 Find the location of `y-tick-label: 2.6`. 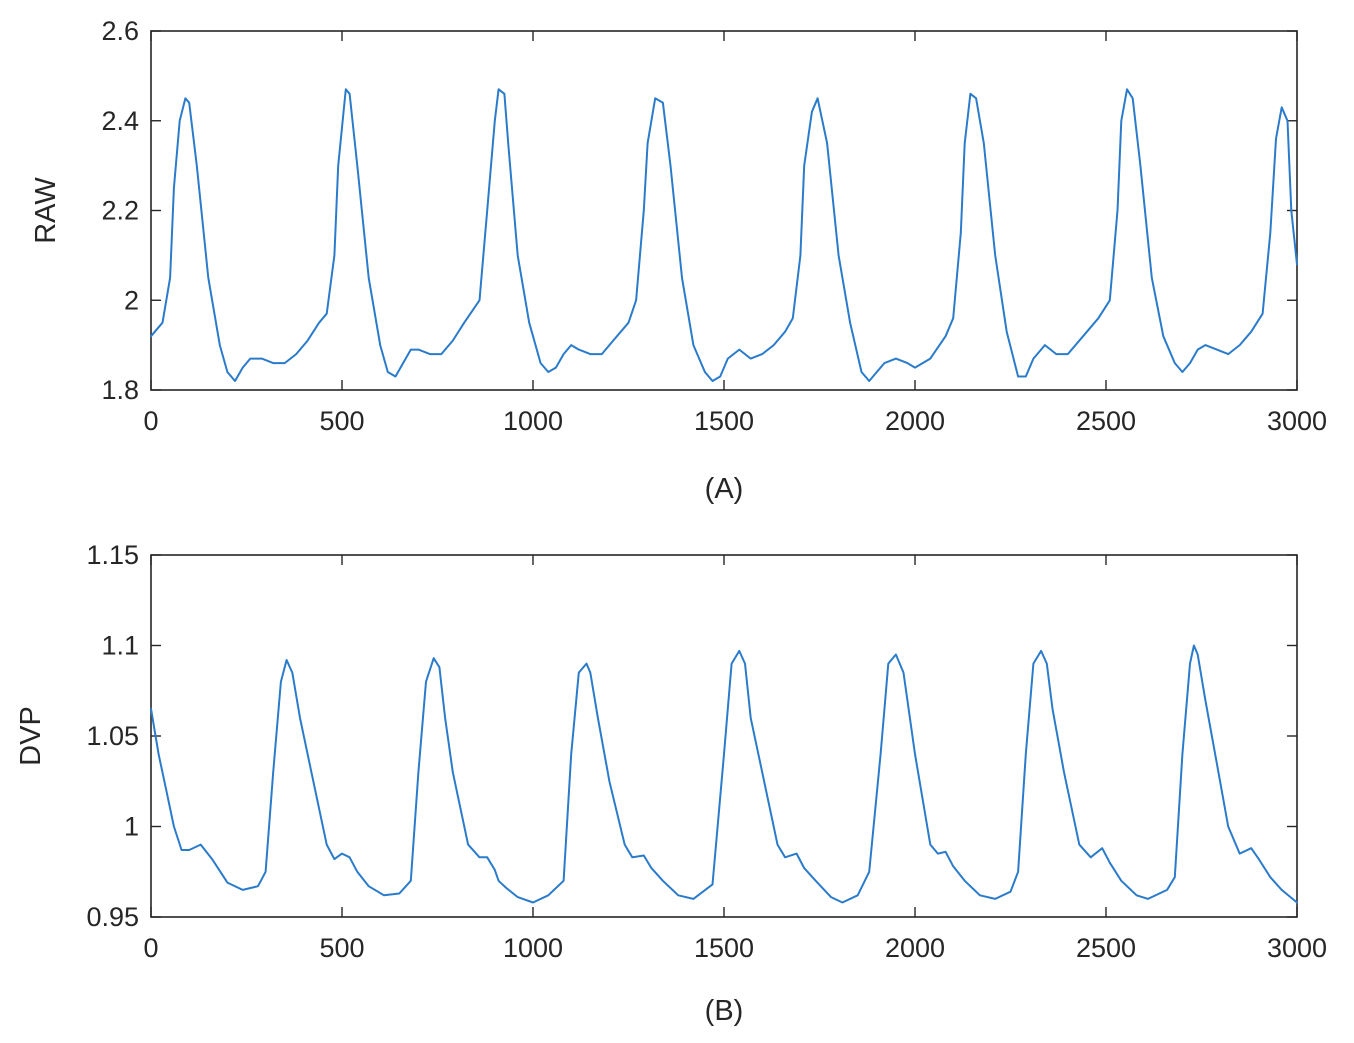

y-tick-label: 2.6 is located at coordinates (120, 31).